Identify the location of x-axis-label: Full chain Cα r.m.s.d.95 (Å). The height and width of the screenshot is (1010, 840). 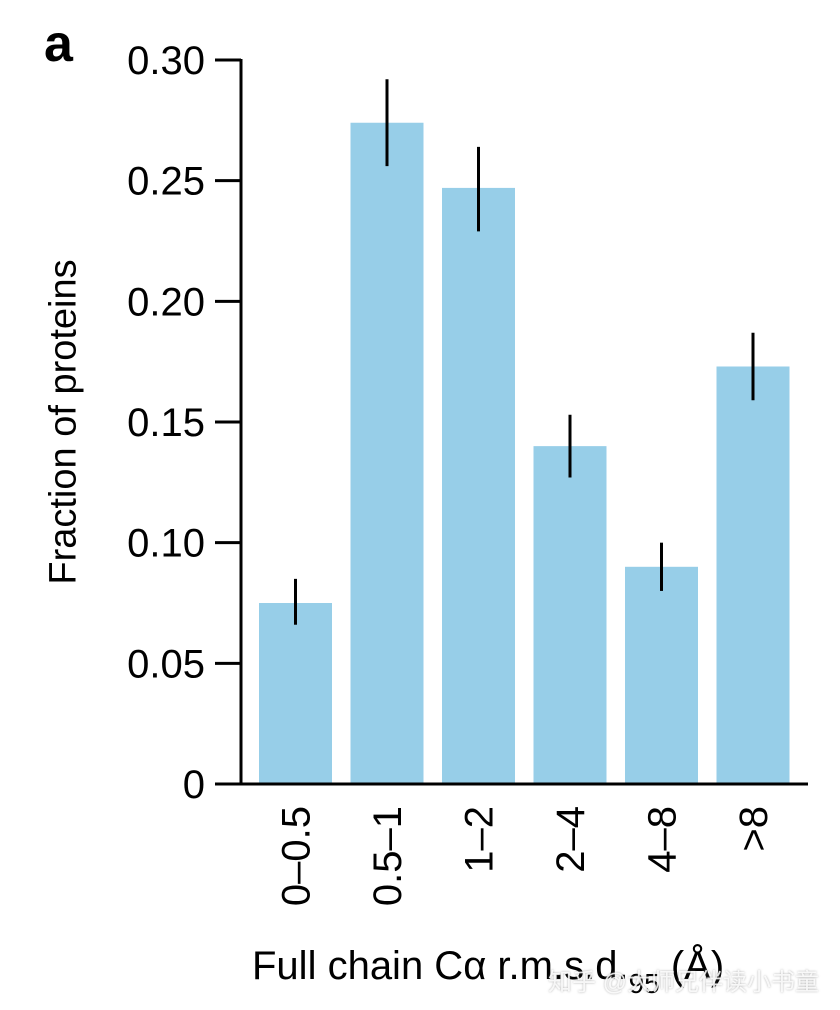
(488, 972).